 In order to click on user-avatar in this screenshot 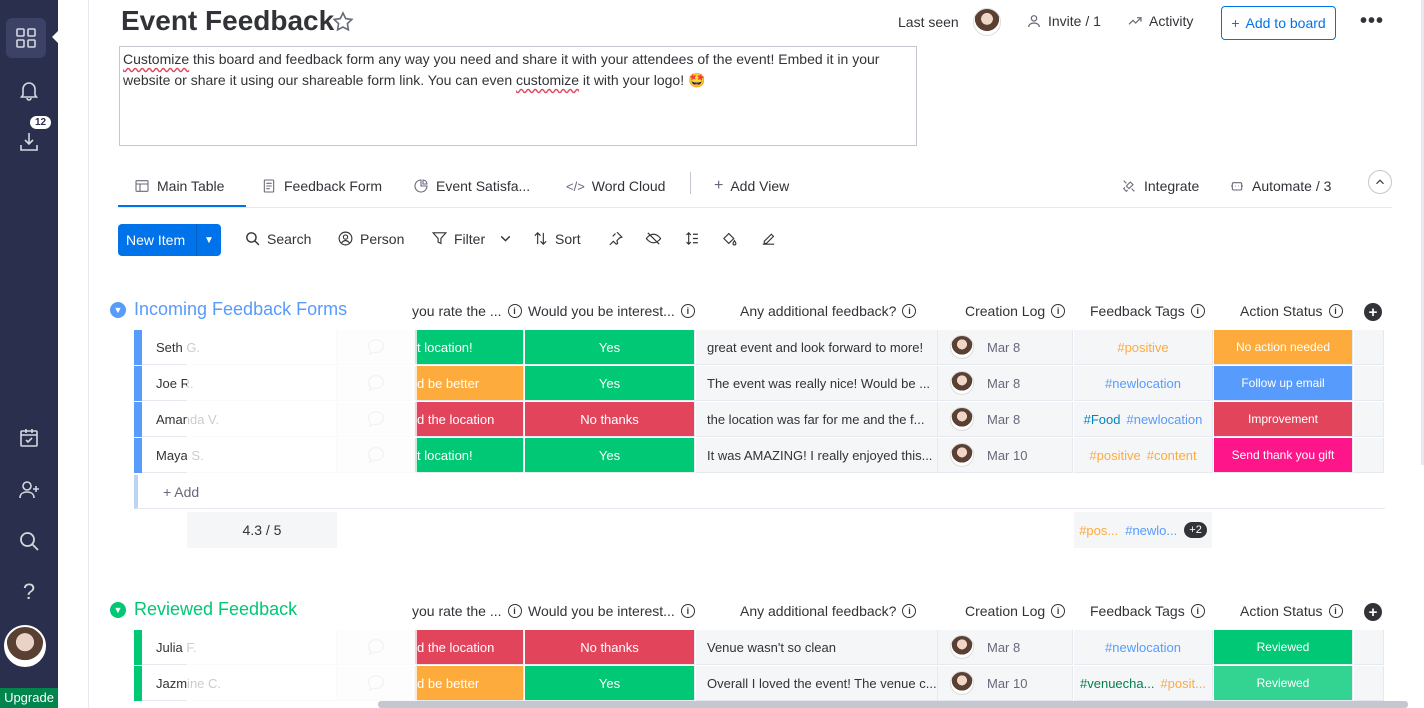, I will do `click(25, 646)`.